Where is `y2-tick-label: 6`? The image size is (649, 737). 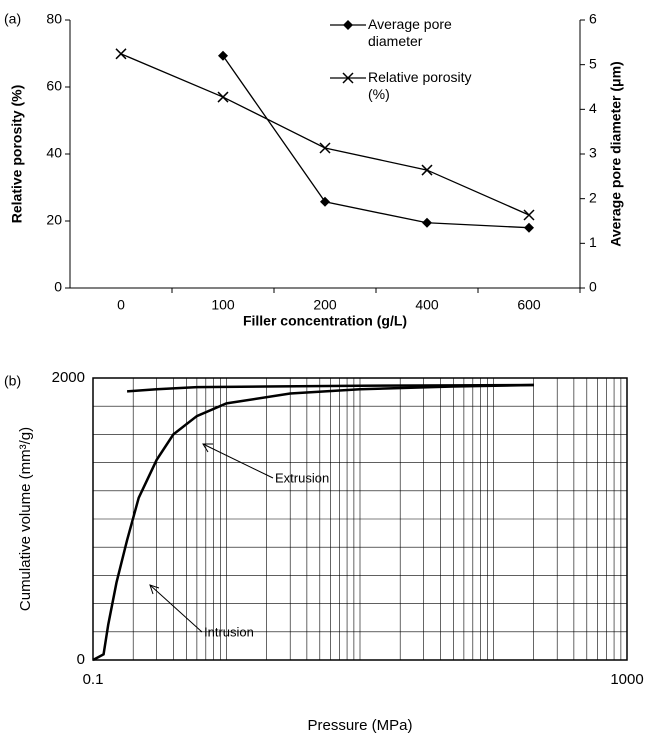 y2-tick-label: 6 is located at coordinates (593, 19).